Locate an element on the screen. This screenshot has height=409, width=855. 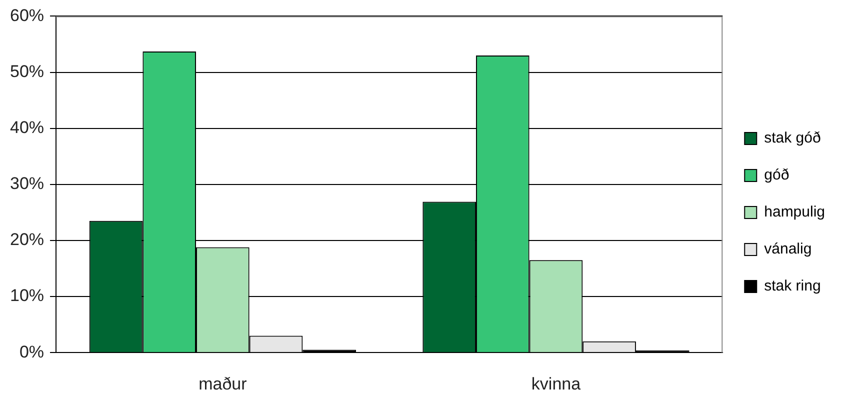
y-tick-label: 0% is located at coordinates (31, 352).